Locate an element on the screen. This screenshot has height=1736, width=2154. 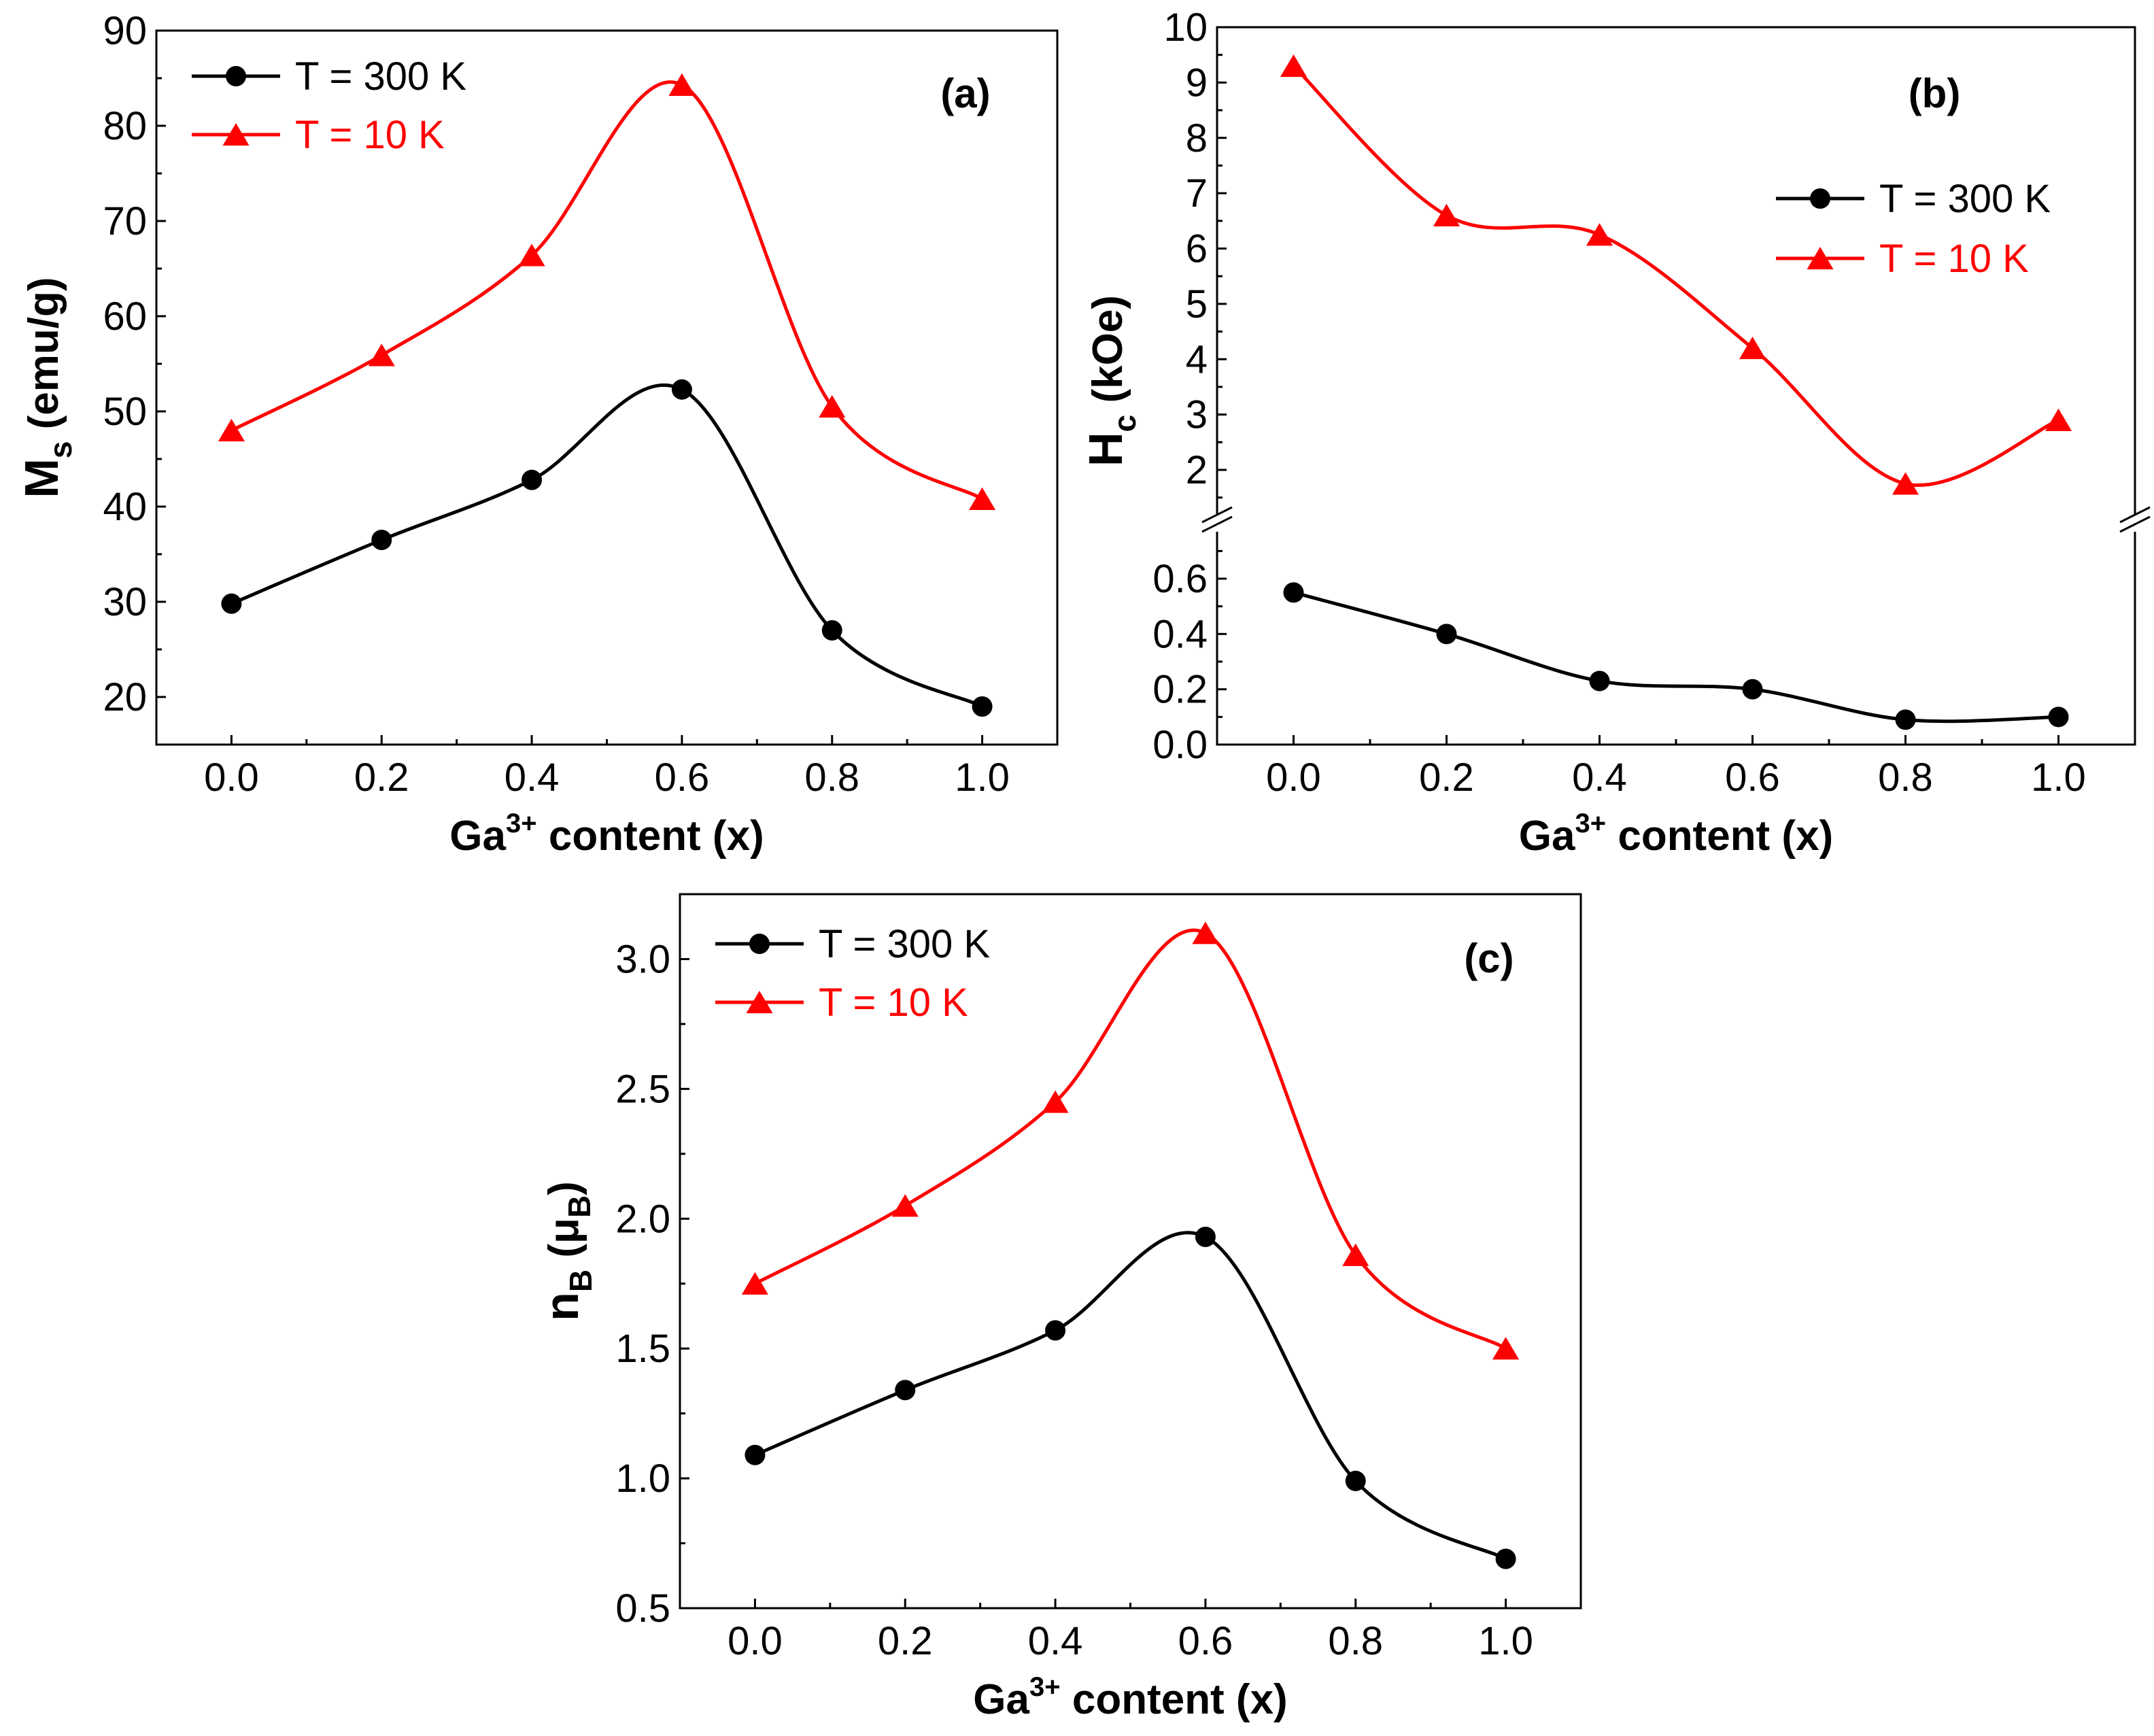
y-axis-title-sub: c is located at coordinates (1124, 423).